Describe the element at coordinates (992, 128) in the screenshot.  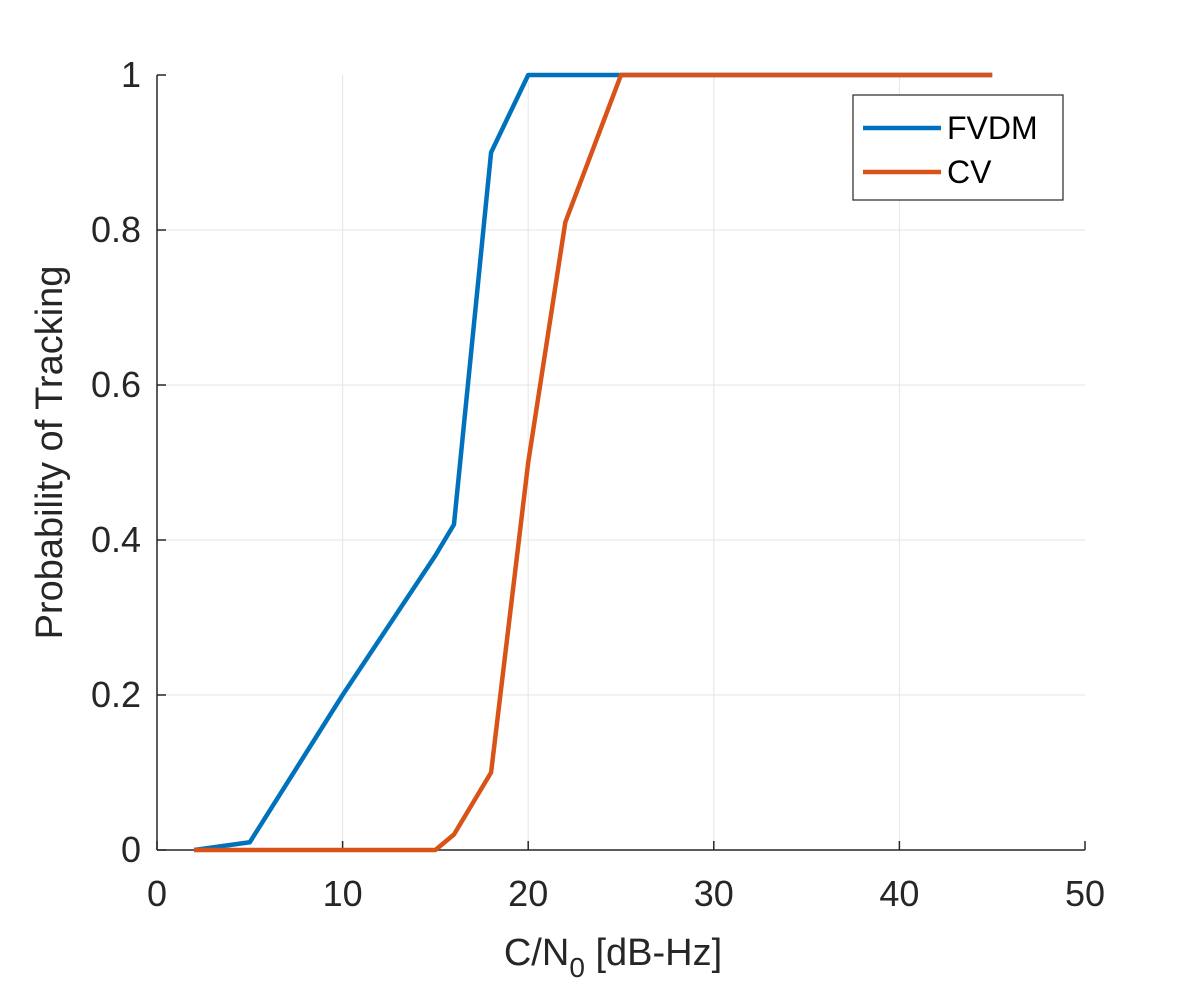
I see `legend-label: FVDM` at that location.